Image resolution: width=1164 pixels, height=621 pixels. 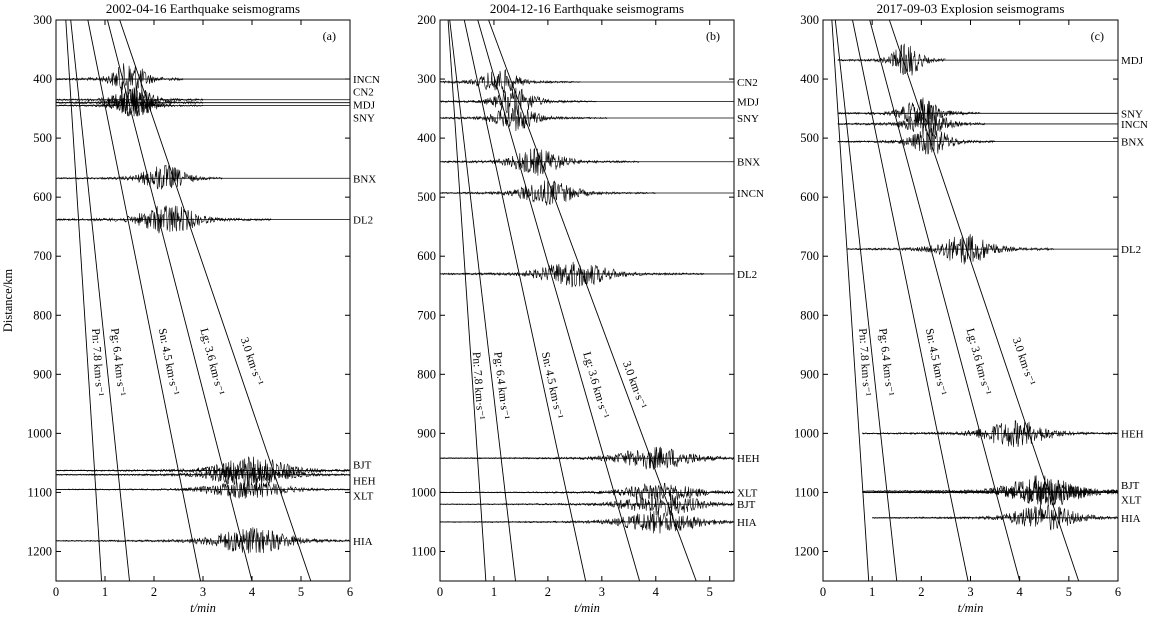 I want to click on y-tick-label: 700, so click(x=42, y=256).